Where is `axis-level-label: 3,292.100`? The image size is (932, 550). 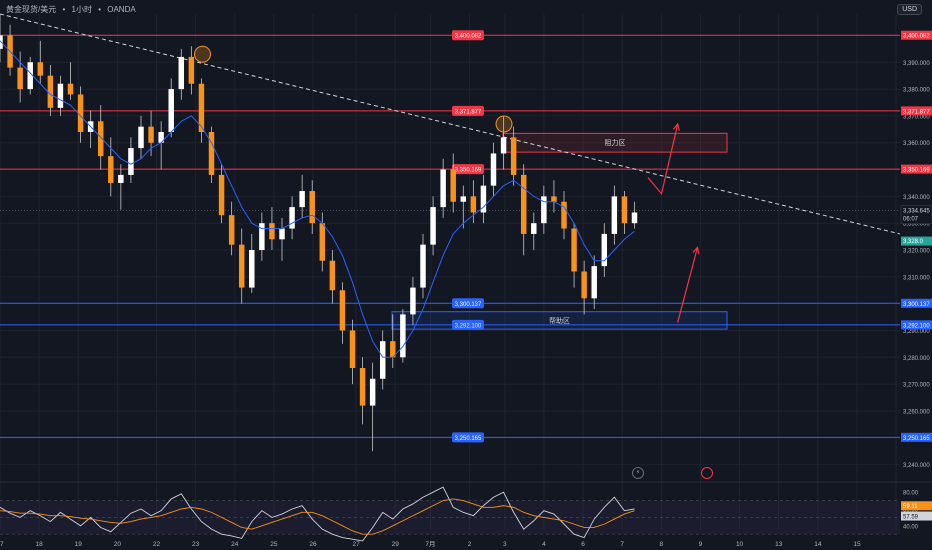 axis-level-label: 3,292.100 is located at coordinates (916, 326).